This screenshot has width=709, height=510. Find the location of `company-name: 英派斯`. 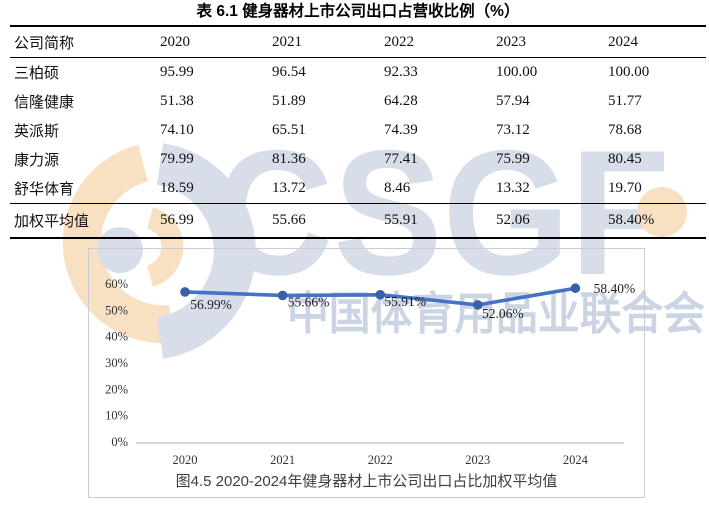

company-name: 英派斯 is located at coordinates (37, 132).